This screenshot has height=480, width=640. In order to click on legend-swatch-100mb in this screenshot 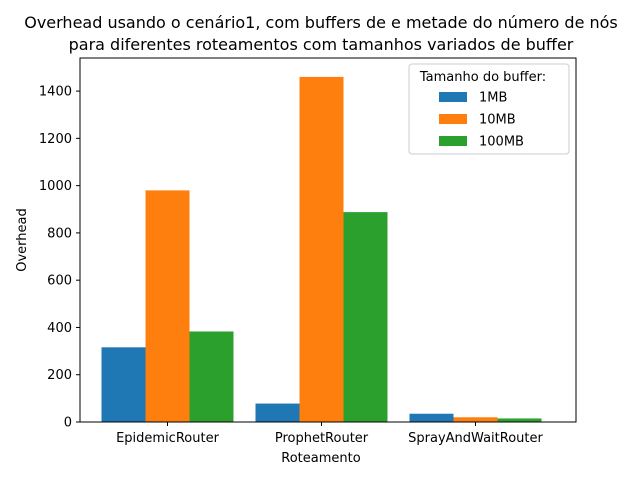, I will do `click(453, 141)`.